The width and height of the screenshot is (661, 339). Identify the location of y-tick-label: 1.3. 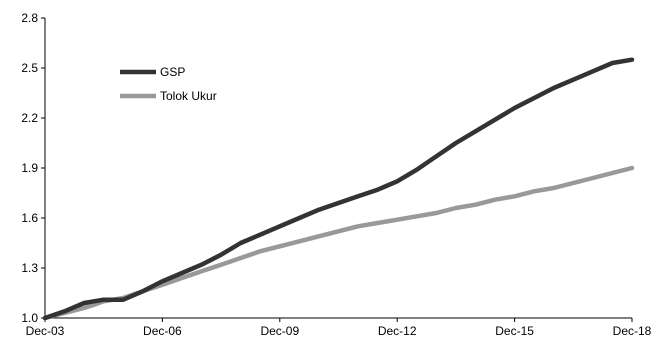
(29, 268).